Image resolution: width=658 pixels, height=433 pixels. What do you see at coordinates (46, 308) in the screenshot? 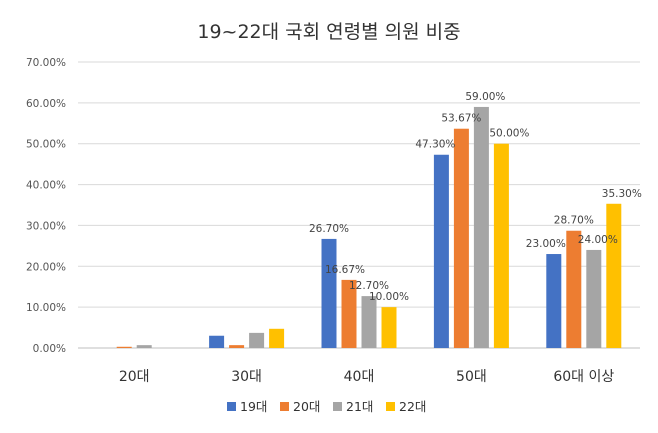
I see `y-tick-label: 10.00%` at bounding box center [46, 308].